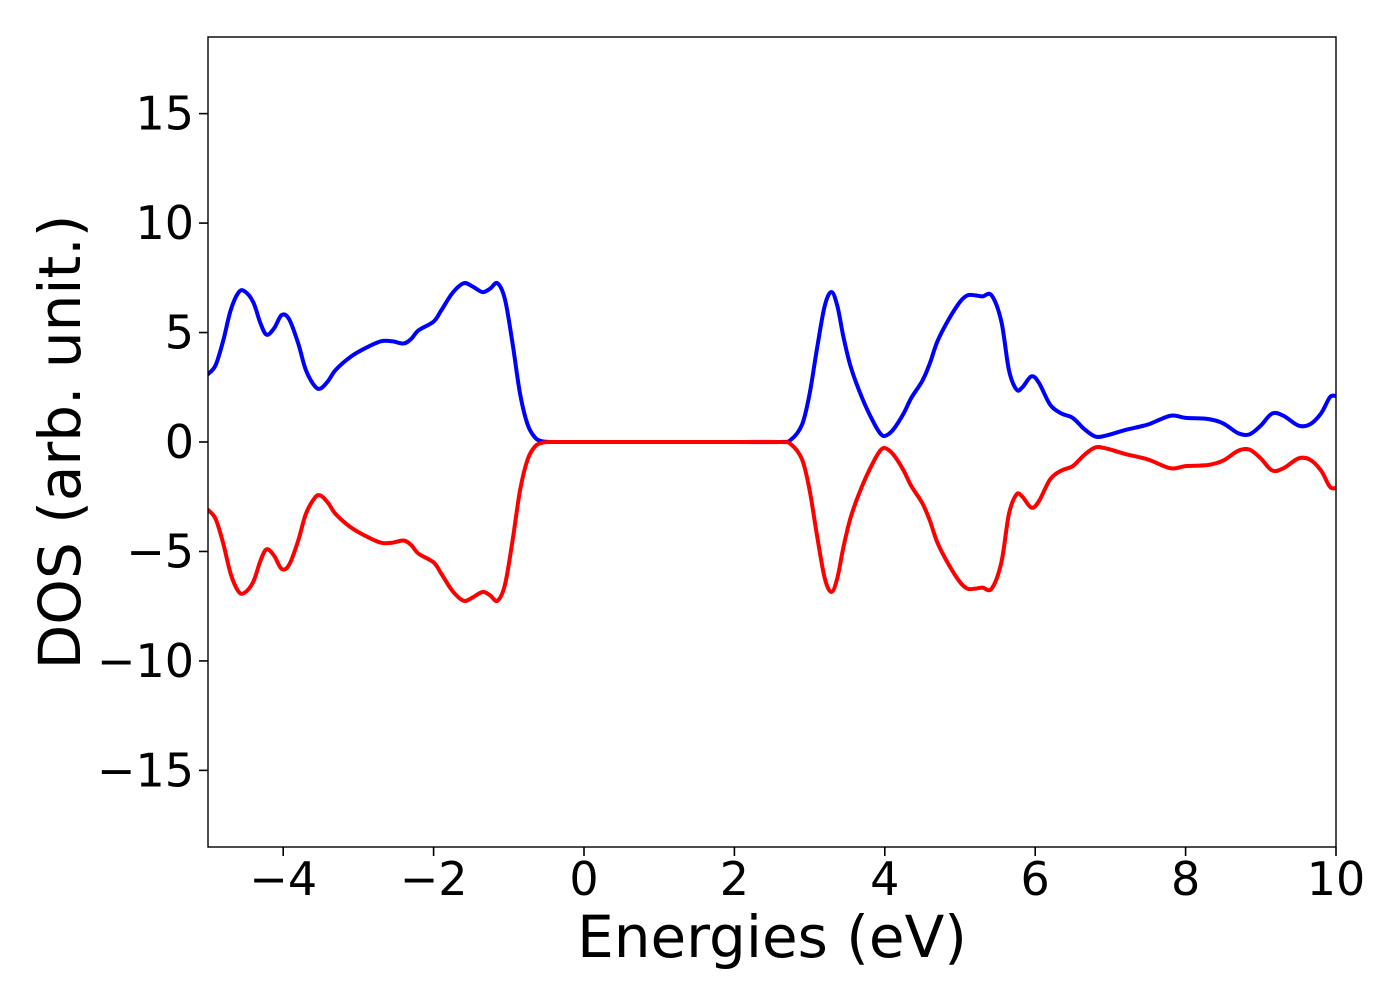 This screenshot has width=1400, height=1000. Describe the element at coordinates (152, 442) in the screenshot. I see `y-axis-ticks: 15 10 5 0 −5 −10 −15` at that location.